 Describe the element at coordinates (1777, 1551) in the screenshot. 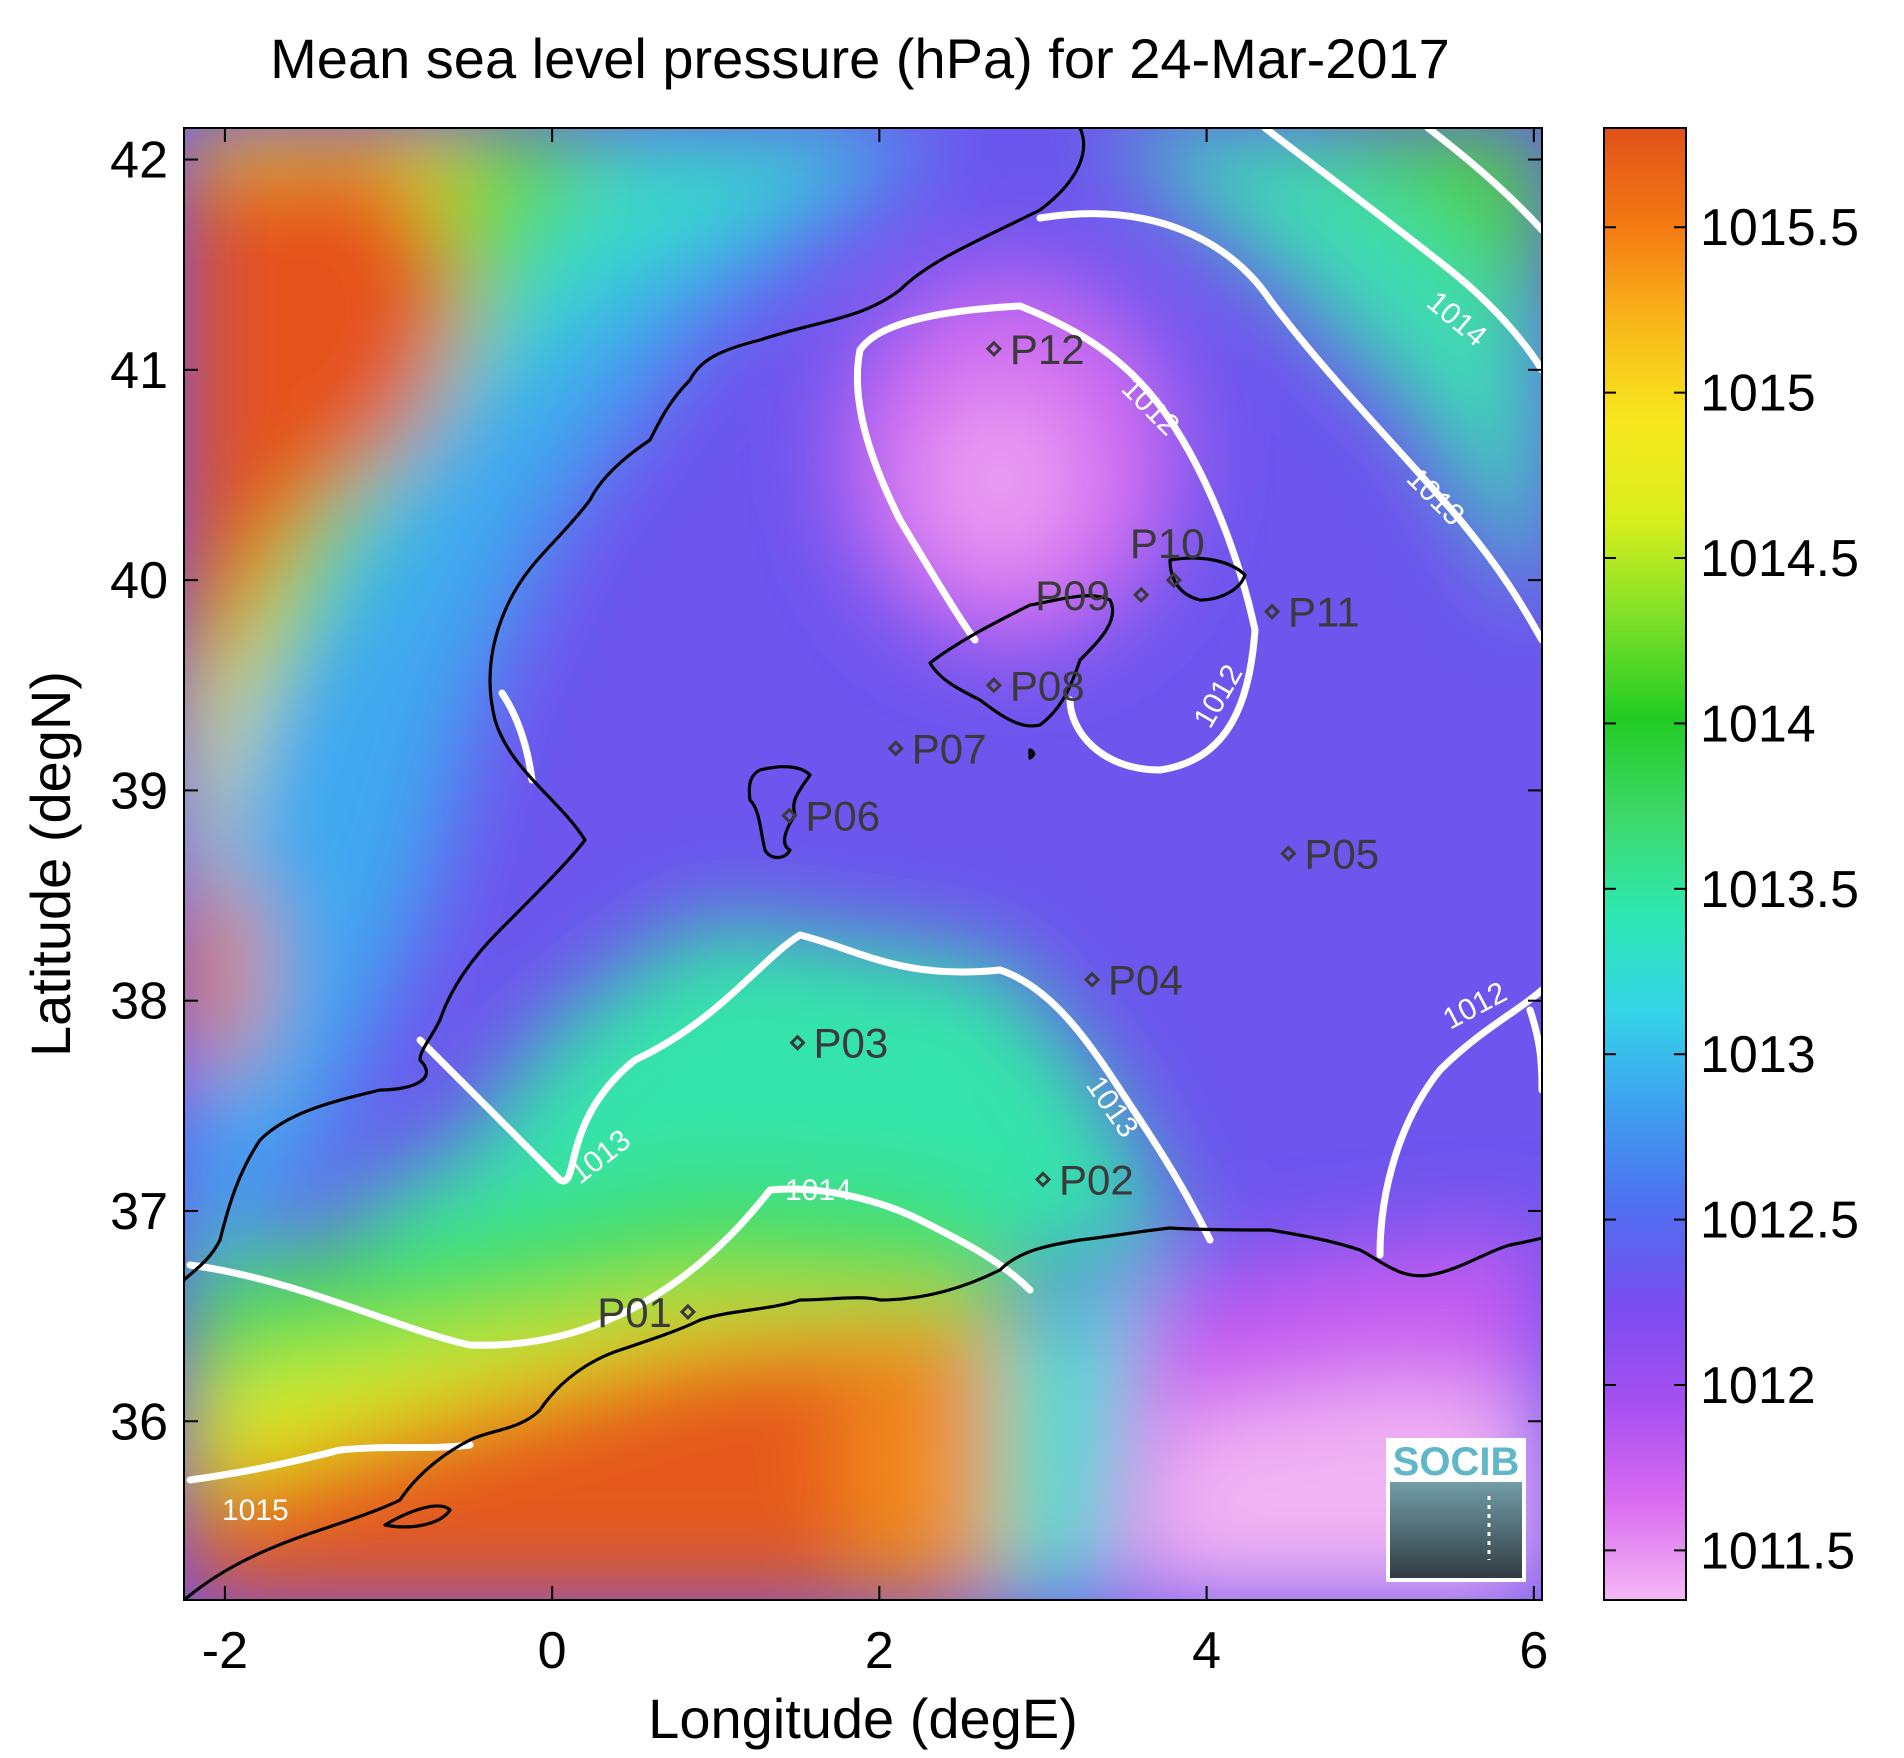

I see `colorbar-tick-label: 1011.5` at that location.